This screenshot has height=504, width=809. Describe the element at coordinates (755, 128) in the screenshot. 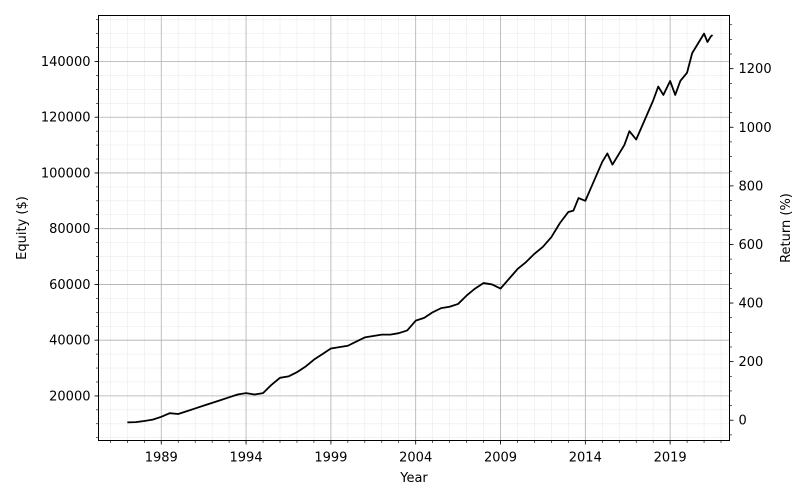

I see `y2-tick-label: 1000` at that location.